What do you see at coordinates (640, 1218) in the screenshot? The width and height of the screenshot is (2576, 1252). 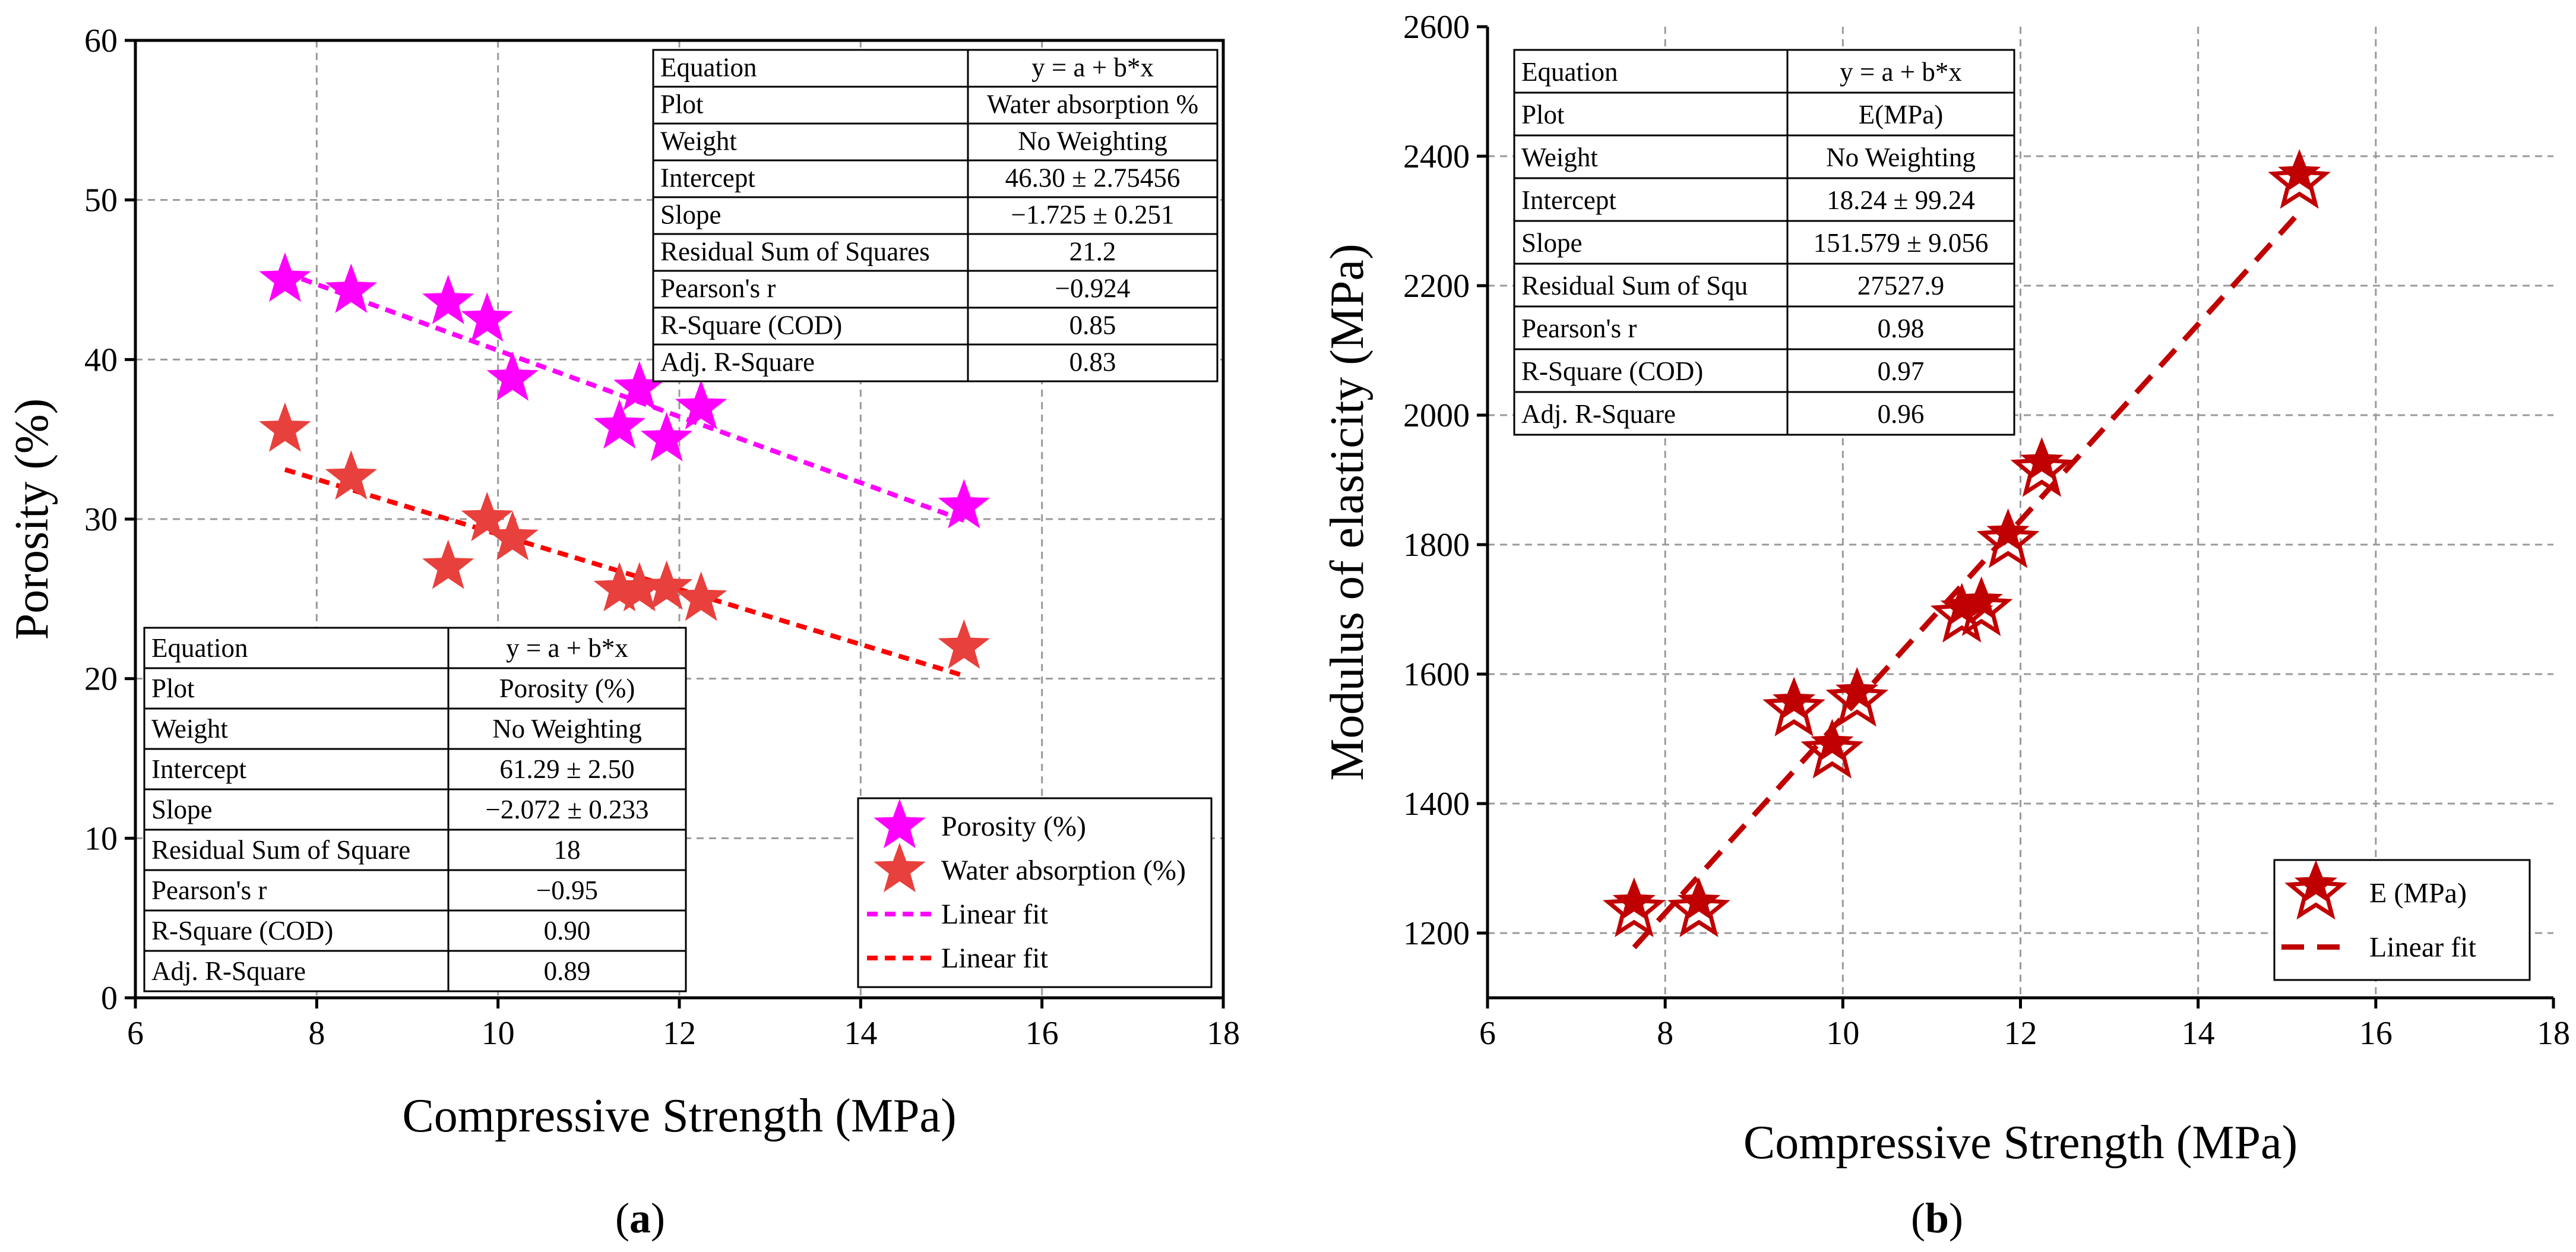 I see `panel-label-letter: a` at bounding box center [640, 1218].